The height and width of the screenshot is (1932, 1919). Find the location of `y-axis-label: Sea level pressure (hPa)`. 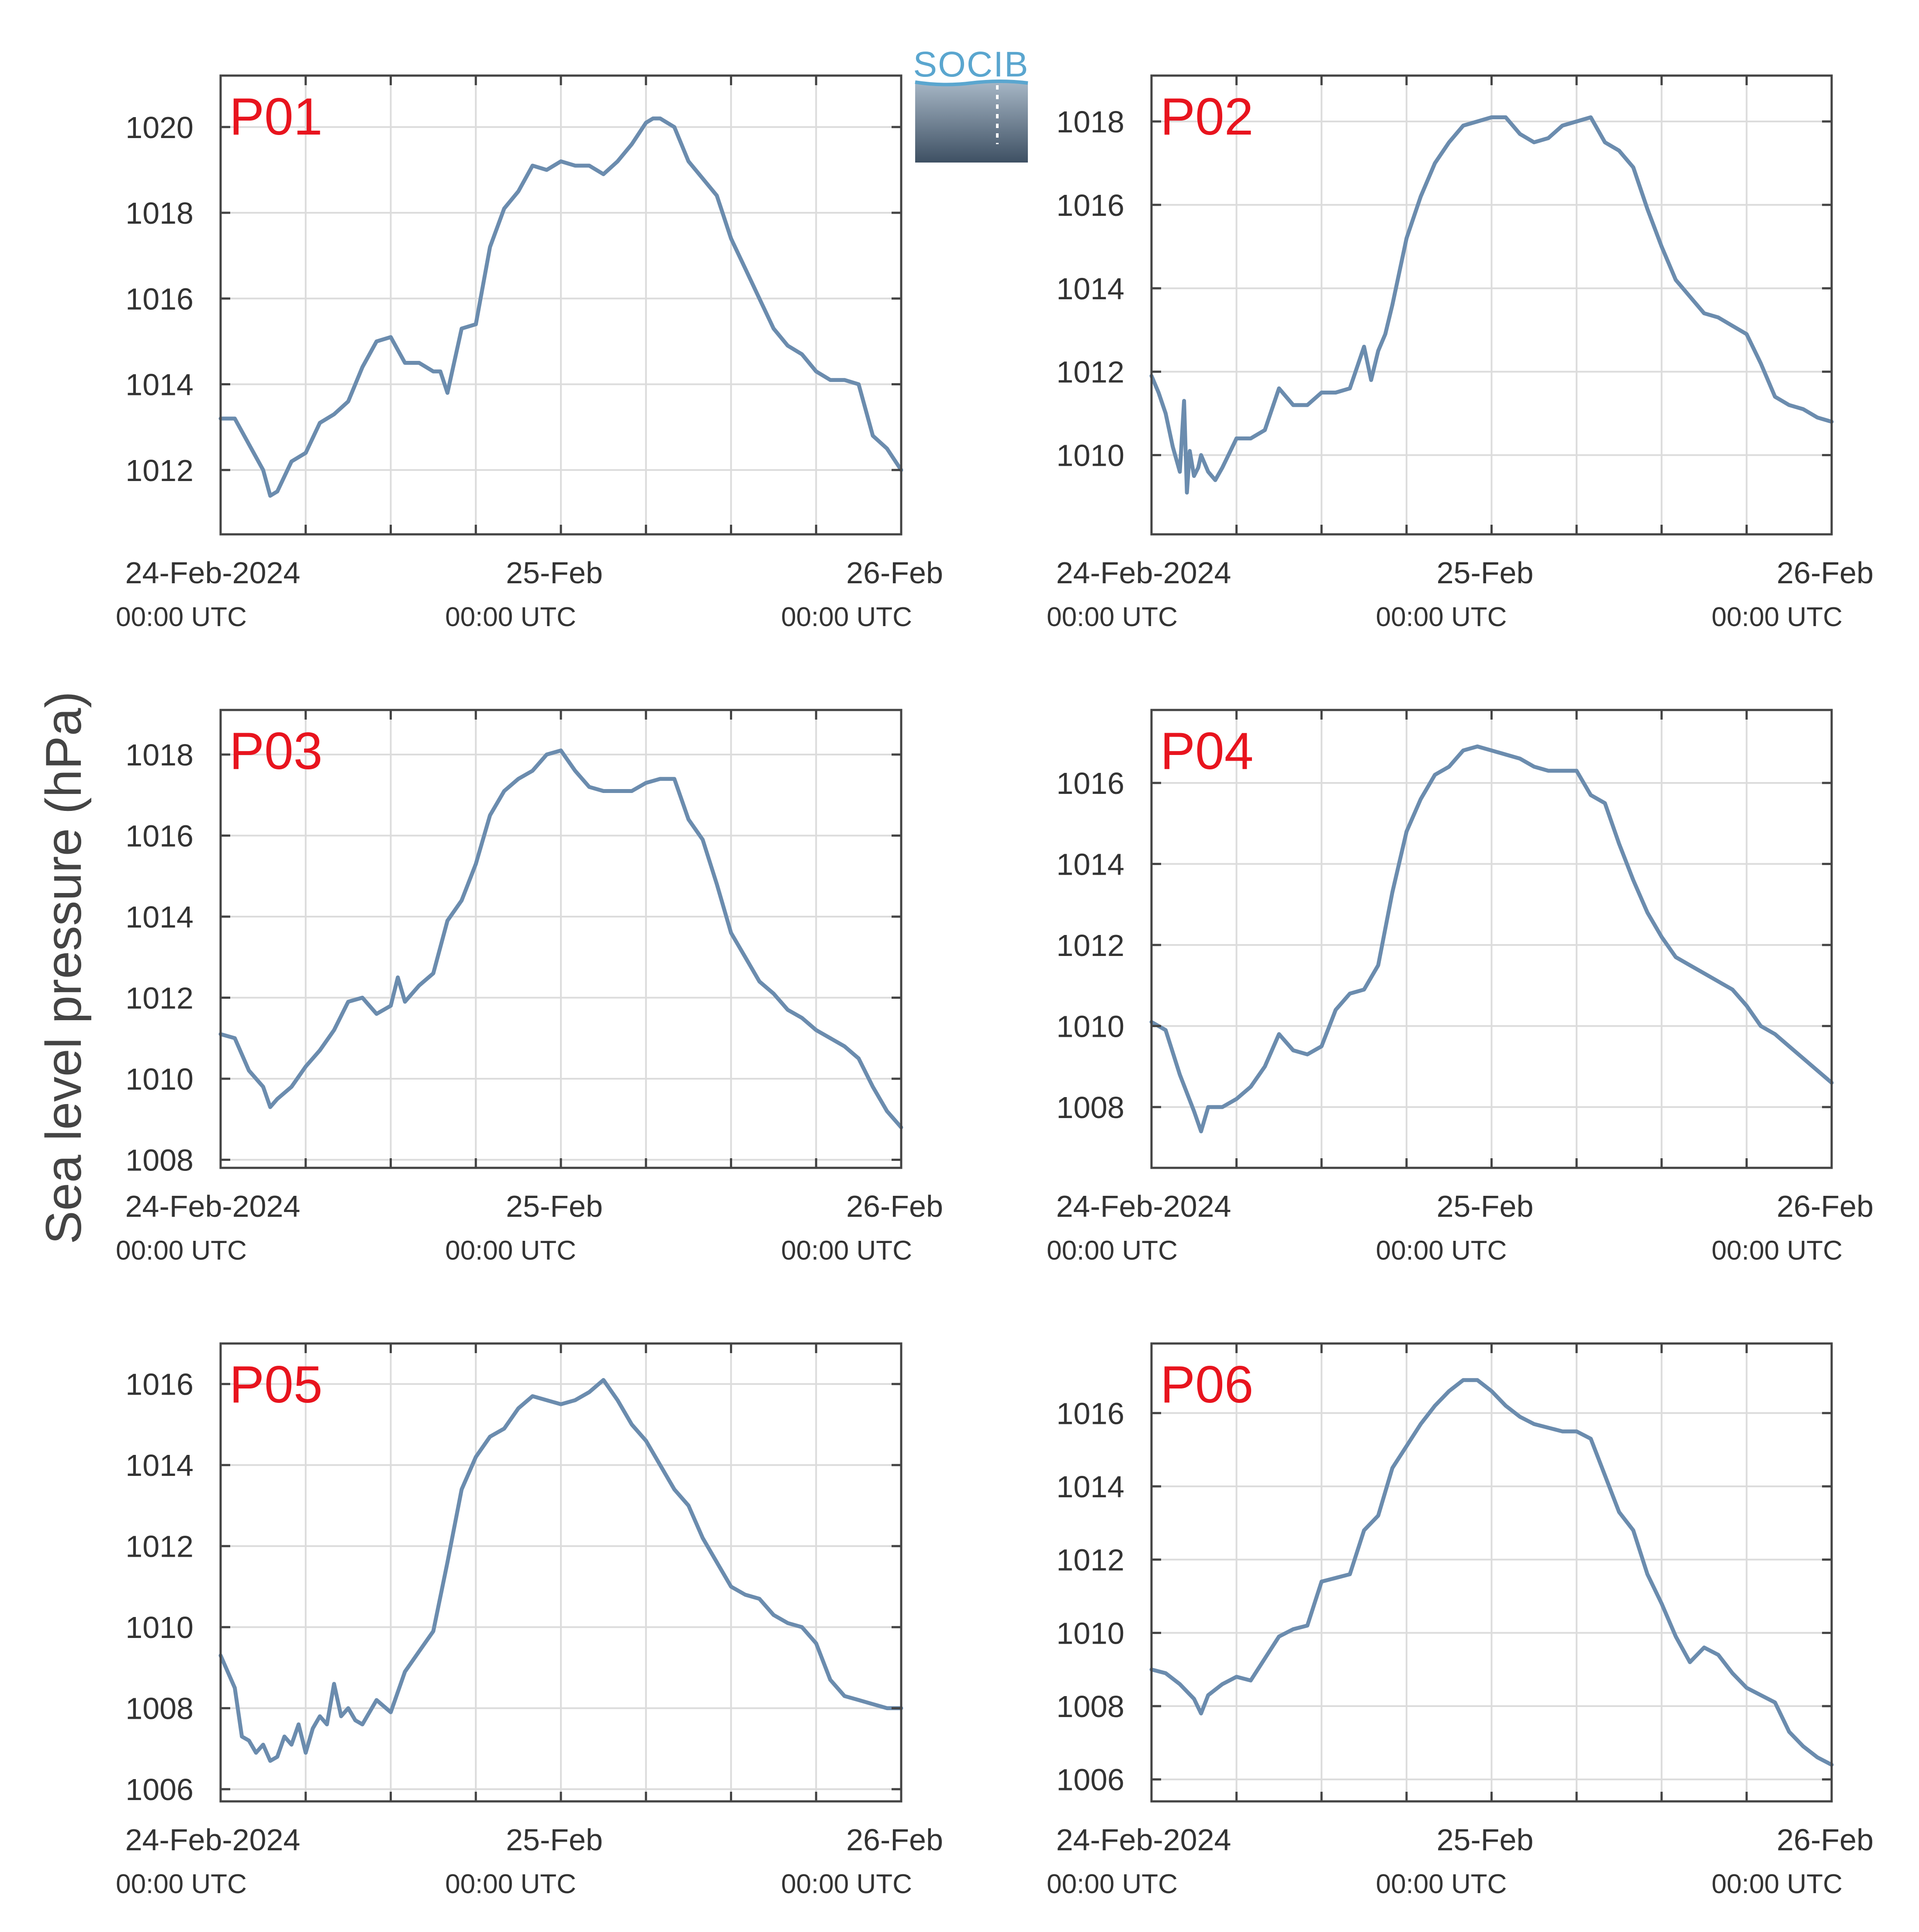

y-axis-label: Sea level pressure (hPa) is located at coordinates (64, 967).